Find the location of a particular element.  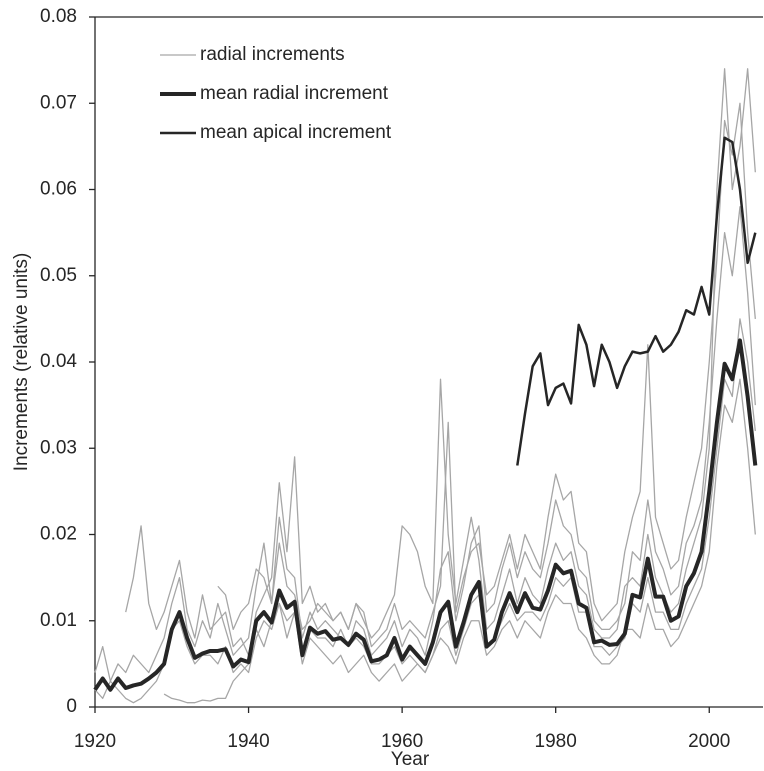

series-line is located at coordinates (636, 301).